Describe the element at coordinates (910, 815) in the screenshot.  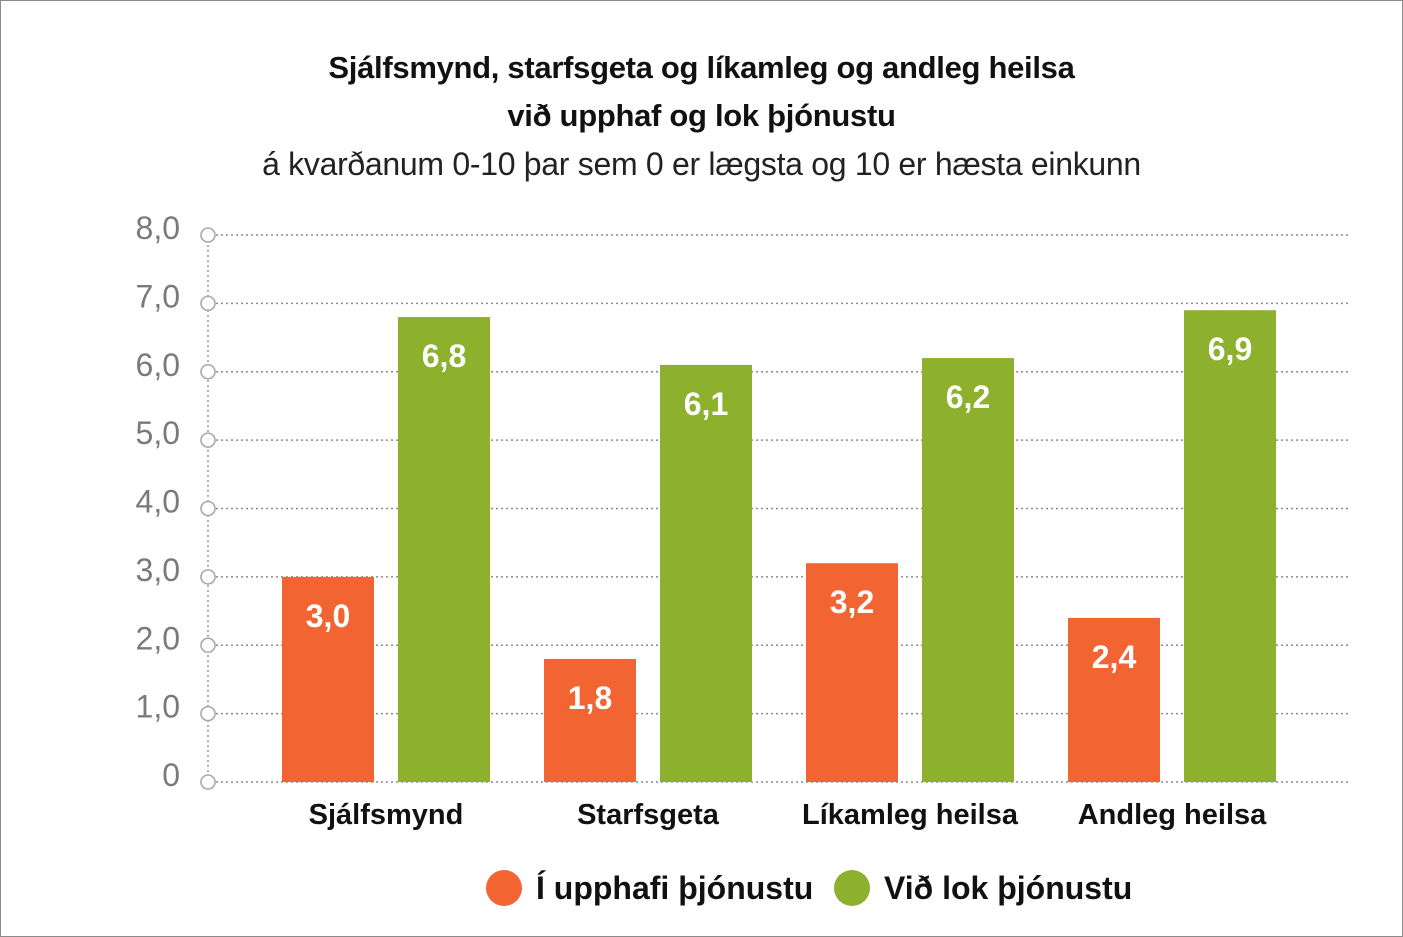
I see `x-category-label: Líkamleg heilsa` at that location.